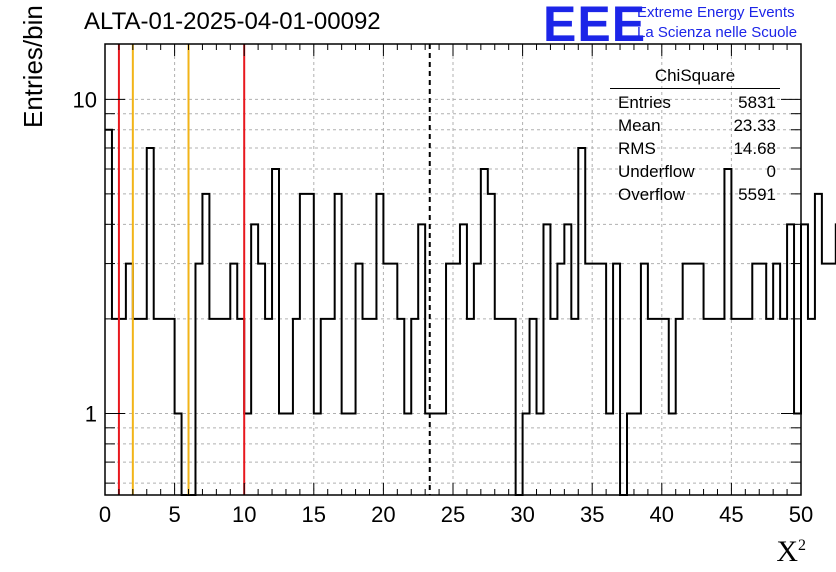  Describe the element at coordinates (754, 125) in the screenshot. I see `stats-value: 23.33` at that location.